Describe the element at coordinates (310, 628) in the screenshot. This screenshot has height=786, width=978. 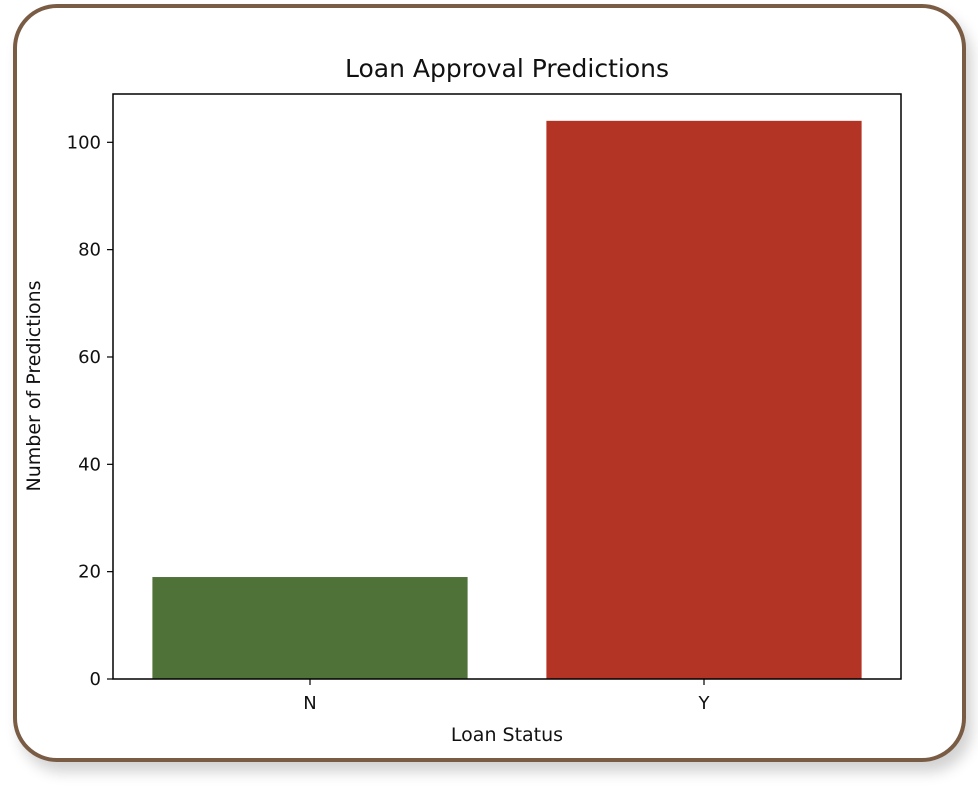
I see `bar-n` at that location.